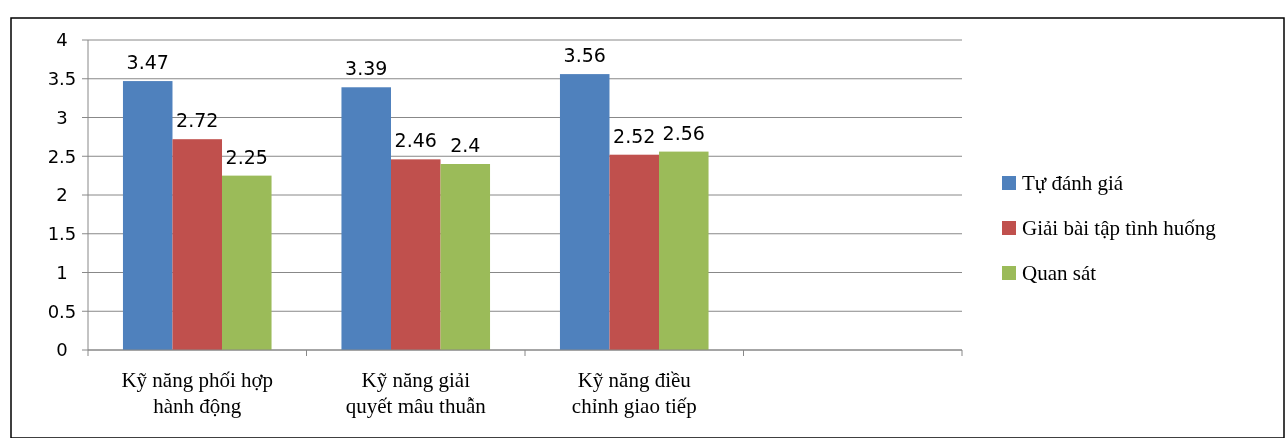 This screenshot has height=438, width=1287. I want to click on y-tick-label: 2, so click(62, 195).